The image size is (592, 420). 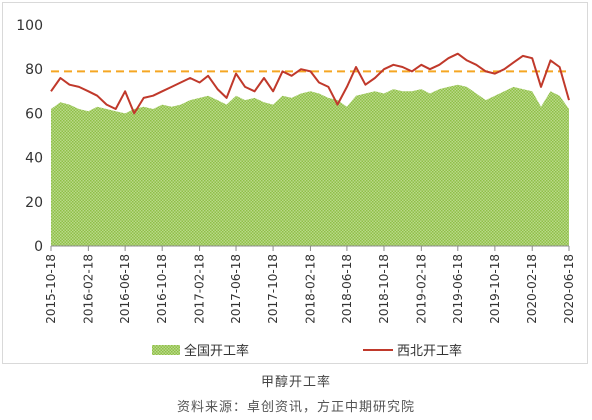 What do you see at coordinates (29, 26) in the screenshot?
I see `y-tick-label: 100` at bounding box center [29, 26].